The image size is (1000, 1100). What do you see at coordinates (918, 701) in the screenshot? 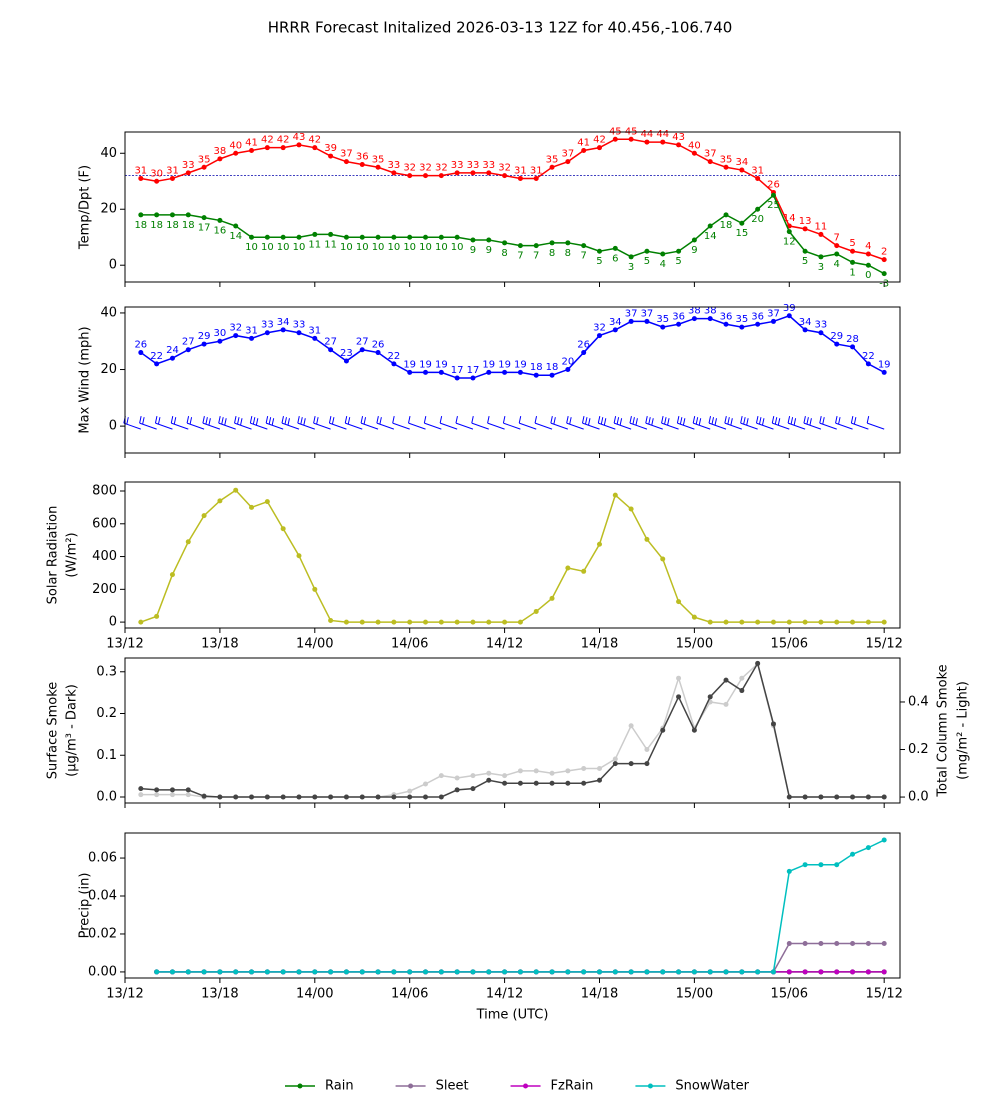
I see `y-tick-label: 0.4` at bounding box center [918, 701].